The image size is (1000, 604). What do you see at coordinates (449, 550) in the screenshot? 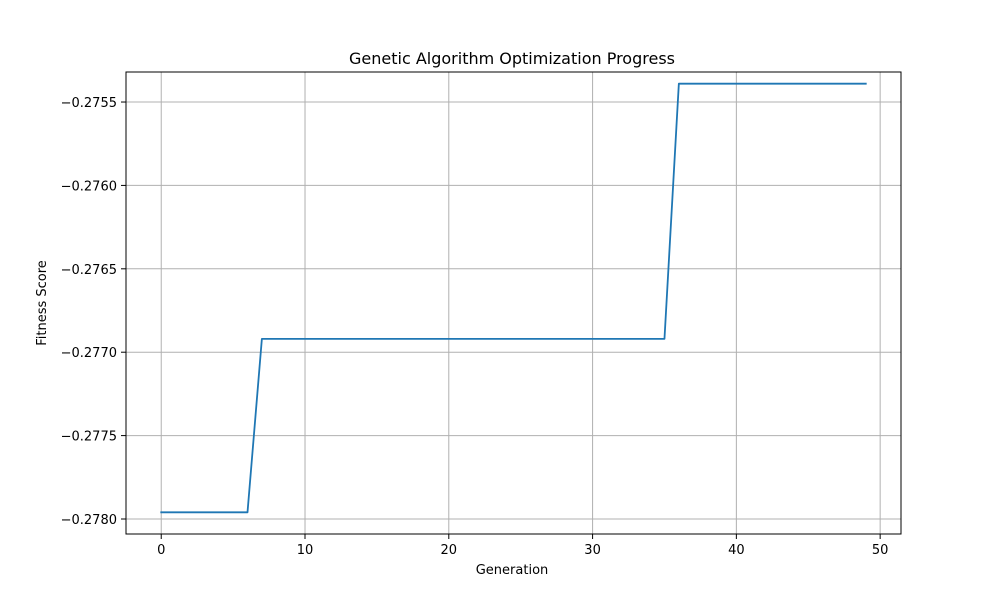
I see `x-tick-label: 20` at bounding box center [449, 550].